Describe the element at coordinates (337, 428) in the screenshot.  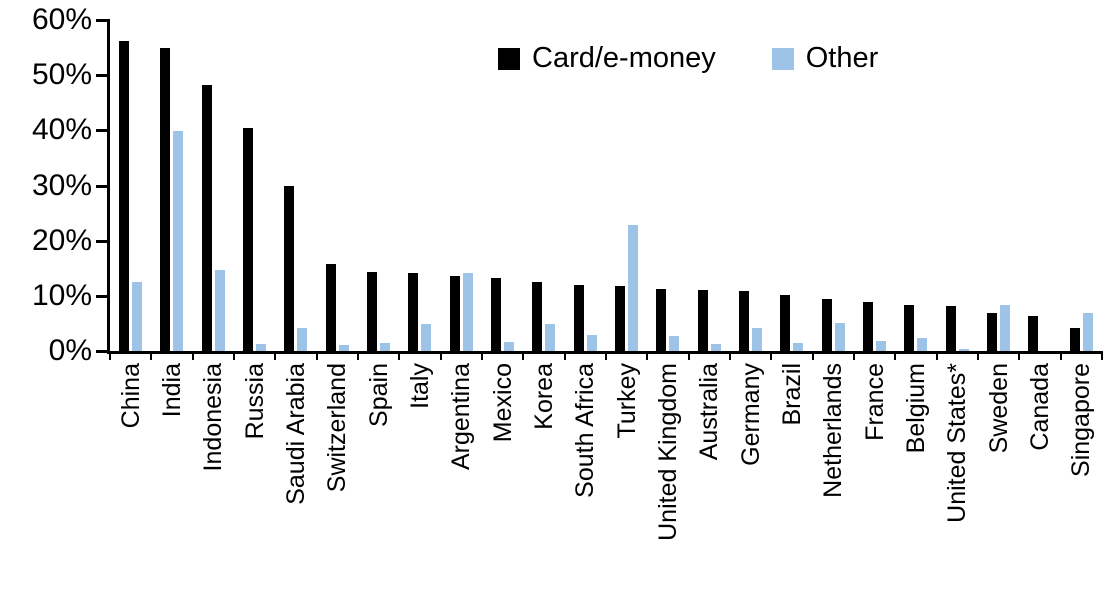
I see `x-axis-label: Switzerland` at that location.